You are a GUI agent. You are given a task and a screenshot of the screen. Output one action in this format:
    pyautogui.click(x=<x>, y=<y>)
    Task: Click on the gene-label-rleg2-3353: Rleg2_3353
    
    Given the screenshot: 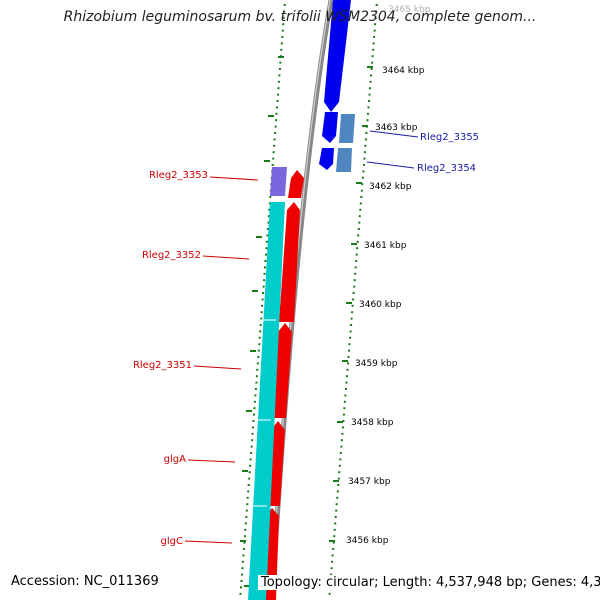 What is the action you would take?
    pyautogui.click(x=178, y=175)
    